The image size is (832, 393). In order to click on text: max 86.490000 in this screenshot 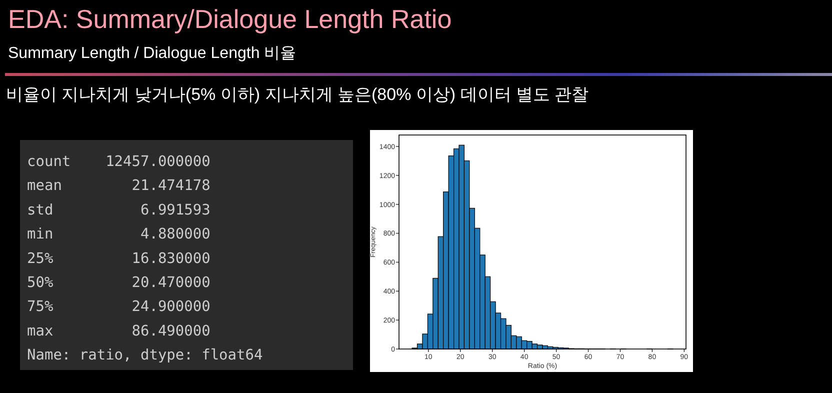, I will do `click(118, 331)`.